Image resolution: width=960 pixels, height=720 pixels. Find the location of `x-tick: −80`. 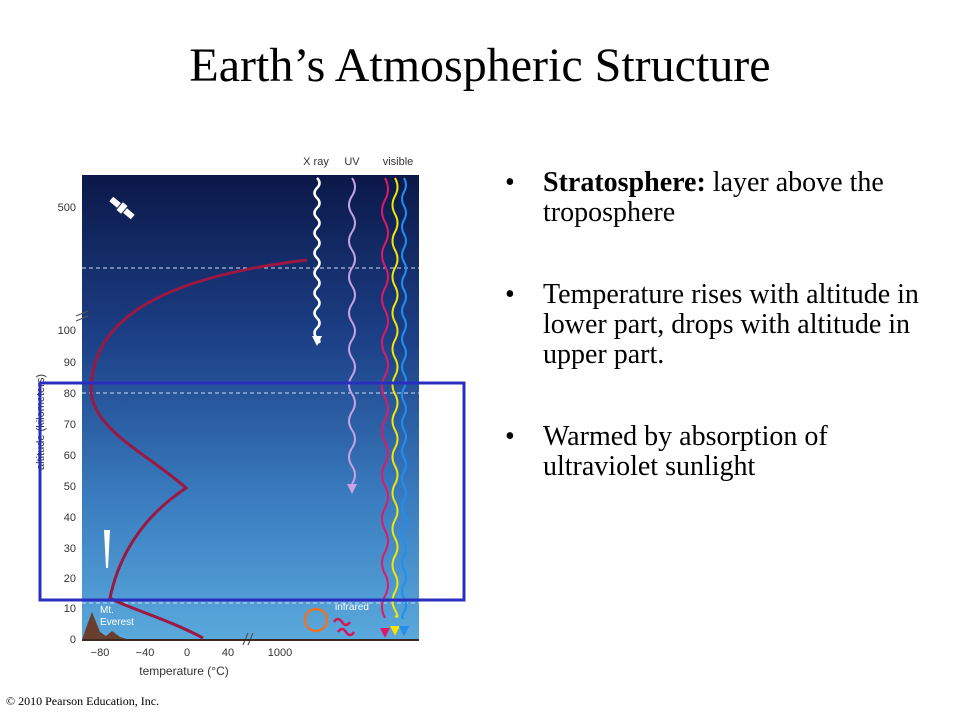

x-tick: −80 is located at coordinates (100, 653).